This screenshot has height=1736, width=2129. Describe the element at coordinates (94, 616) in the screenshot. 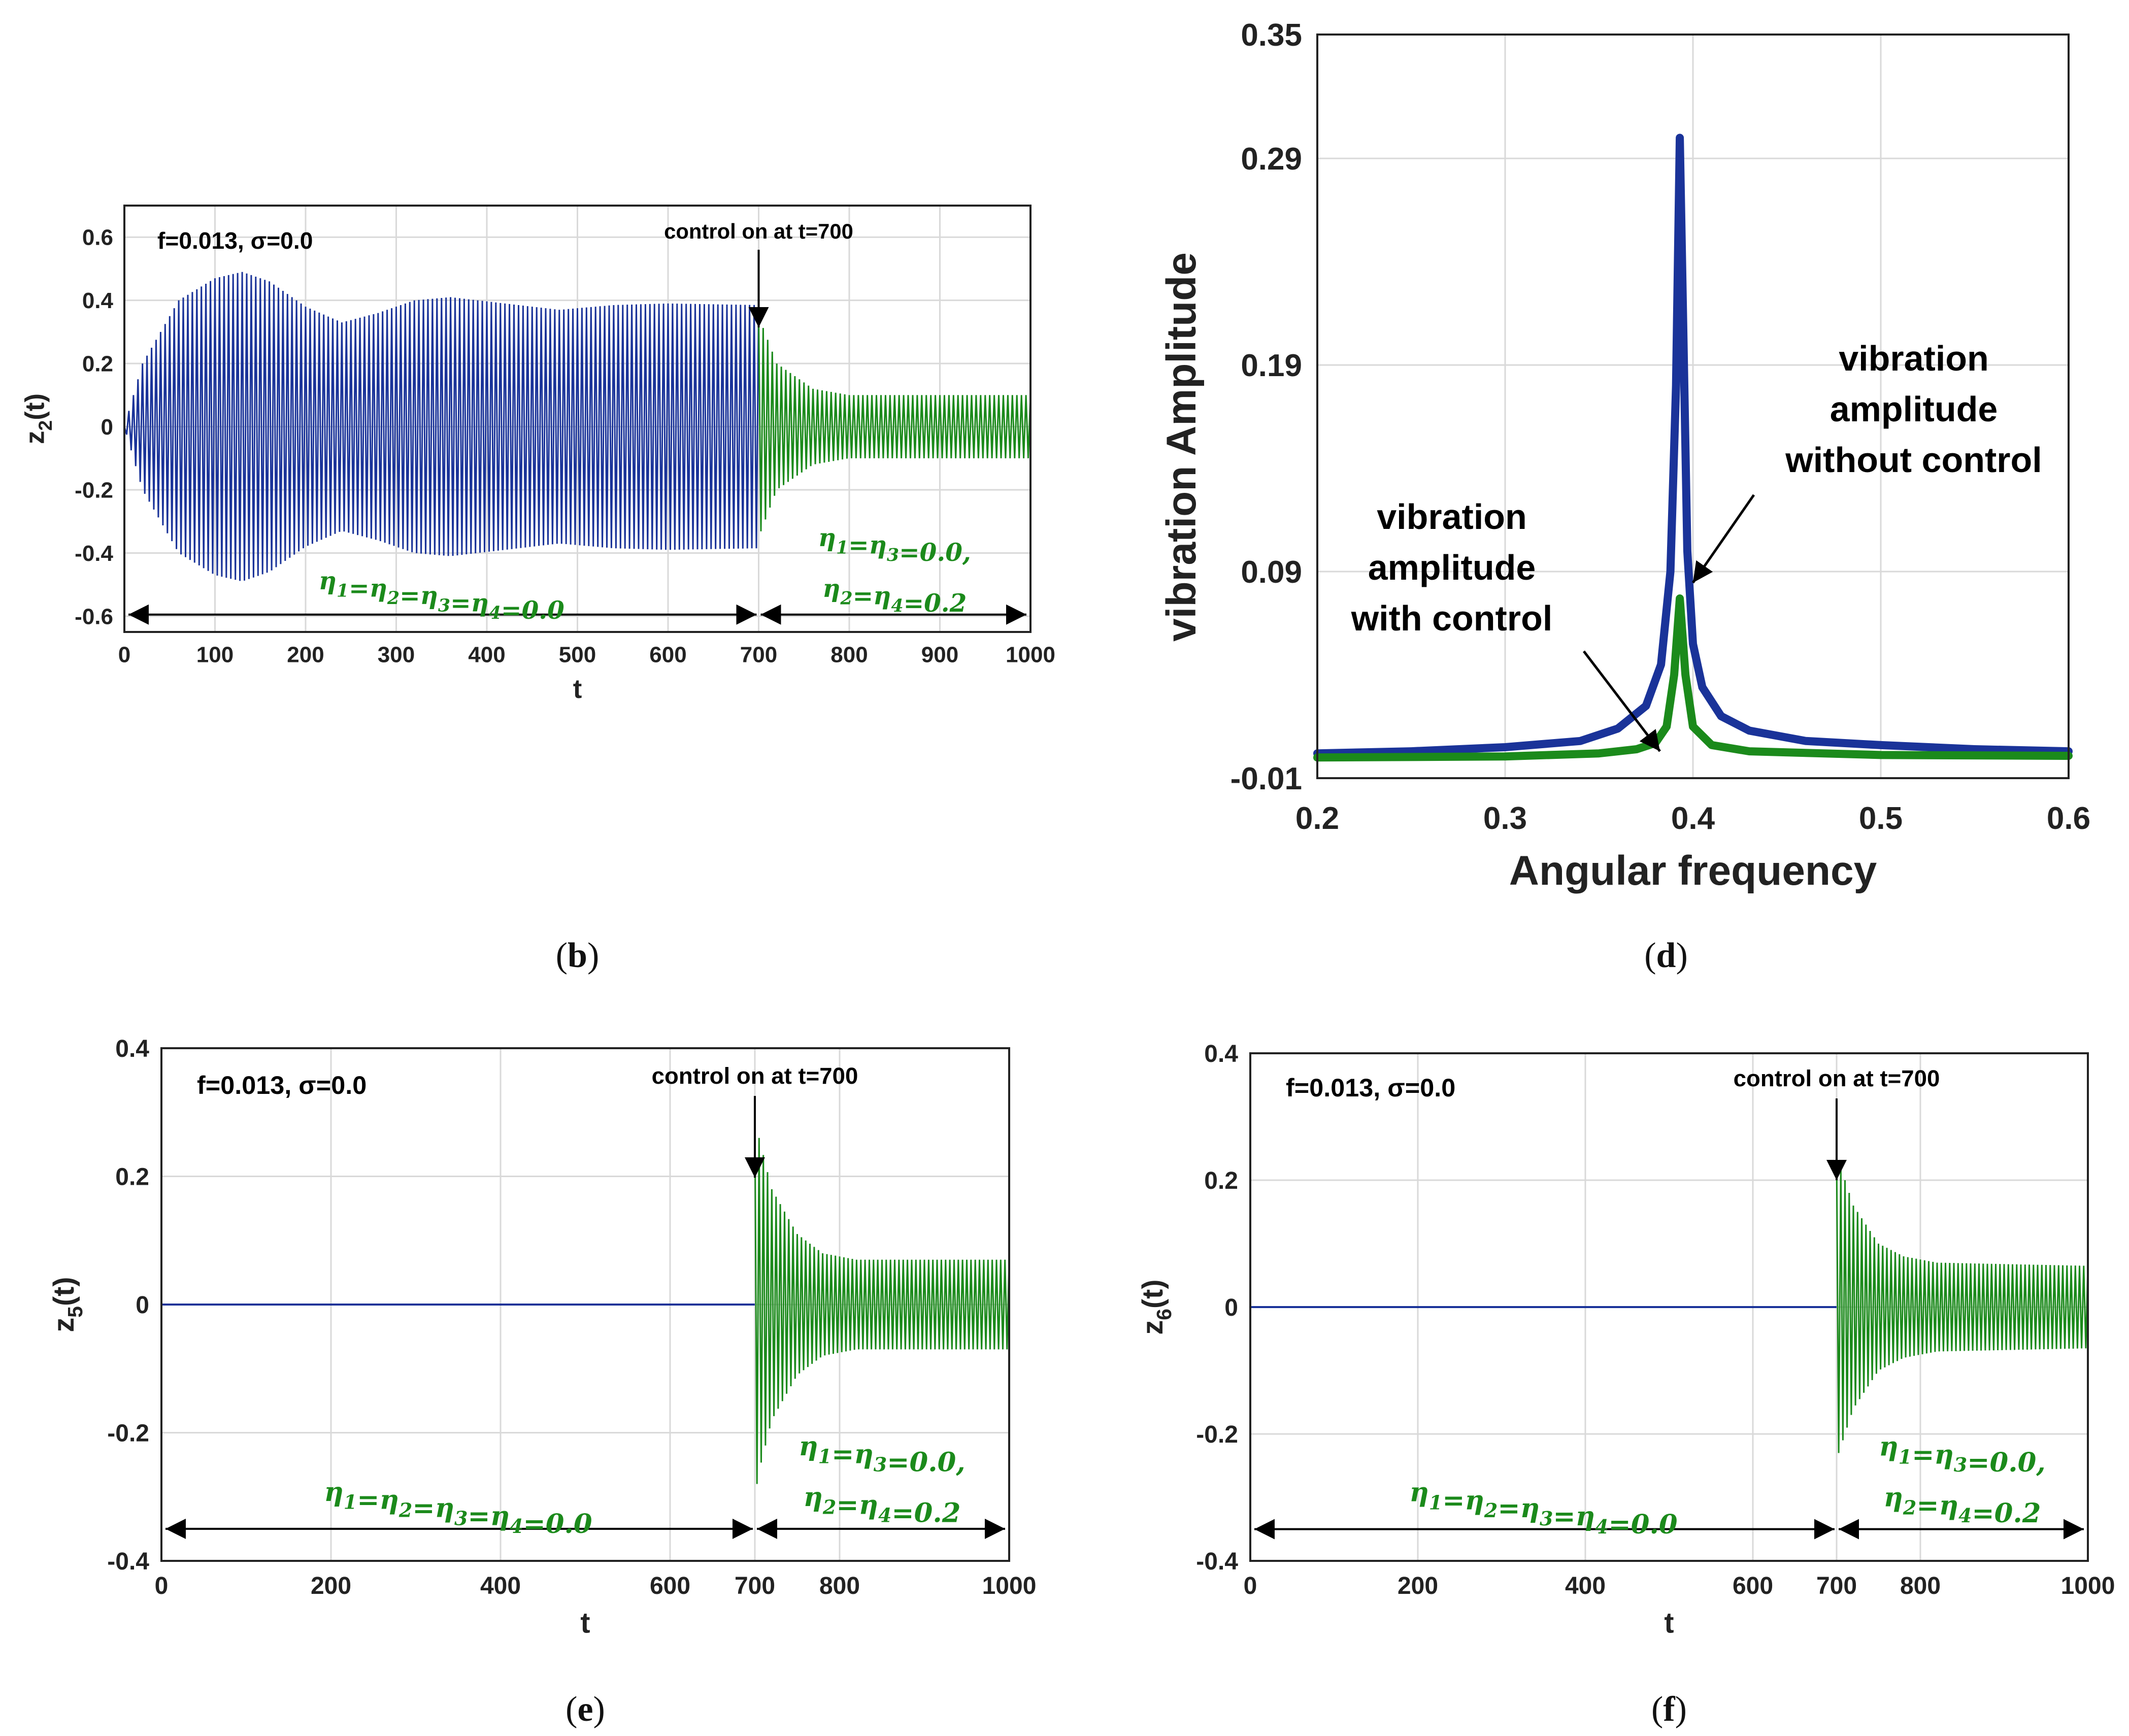

I see `y-tick-label: -0.6` at that location.